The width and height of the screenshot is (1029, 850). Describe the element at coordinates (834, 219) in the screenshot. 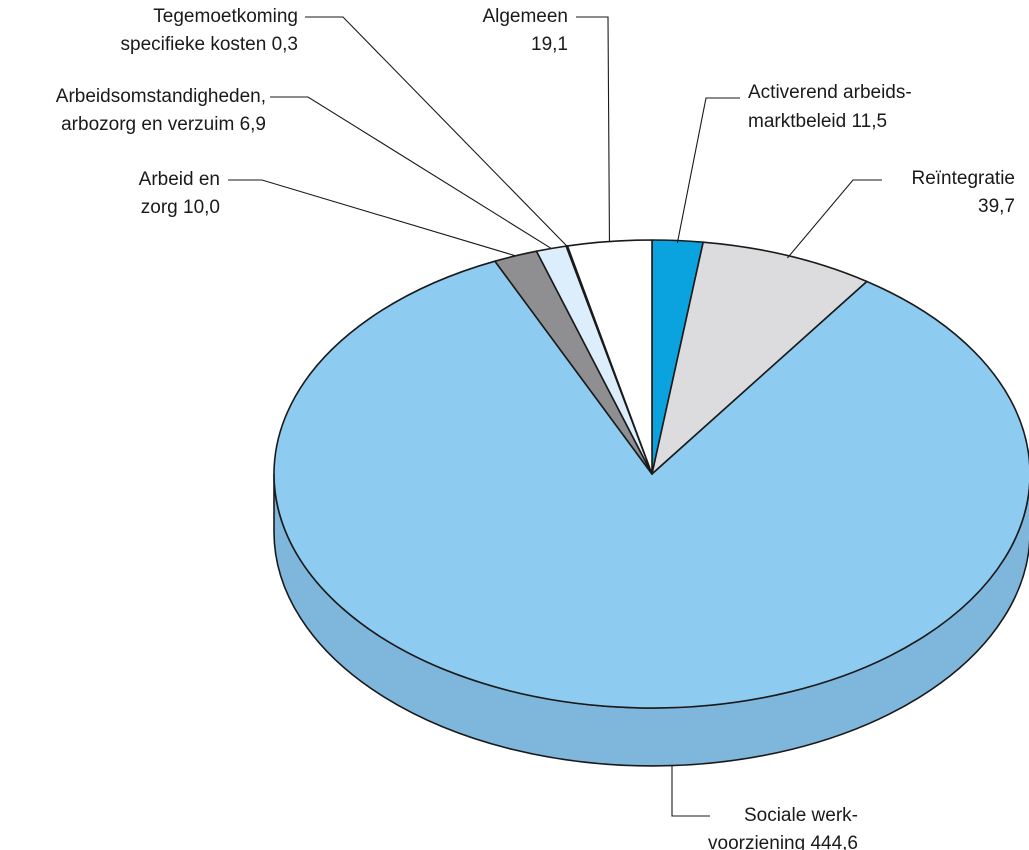

I see `leader-reintegratie` at that location.